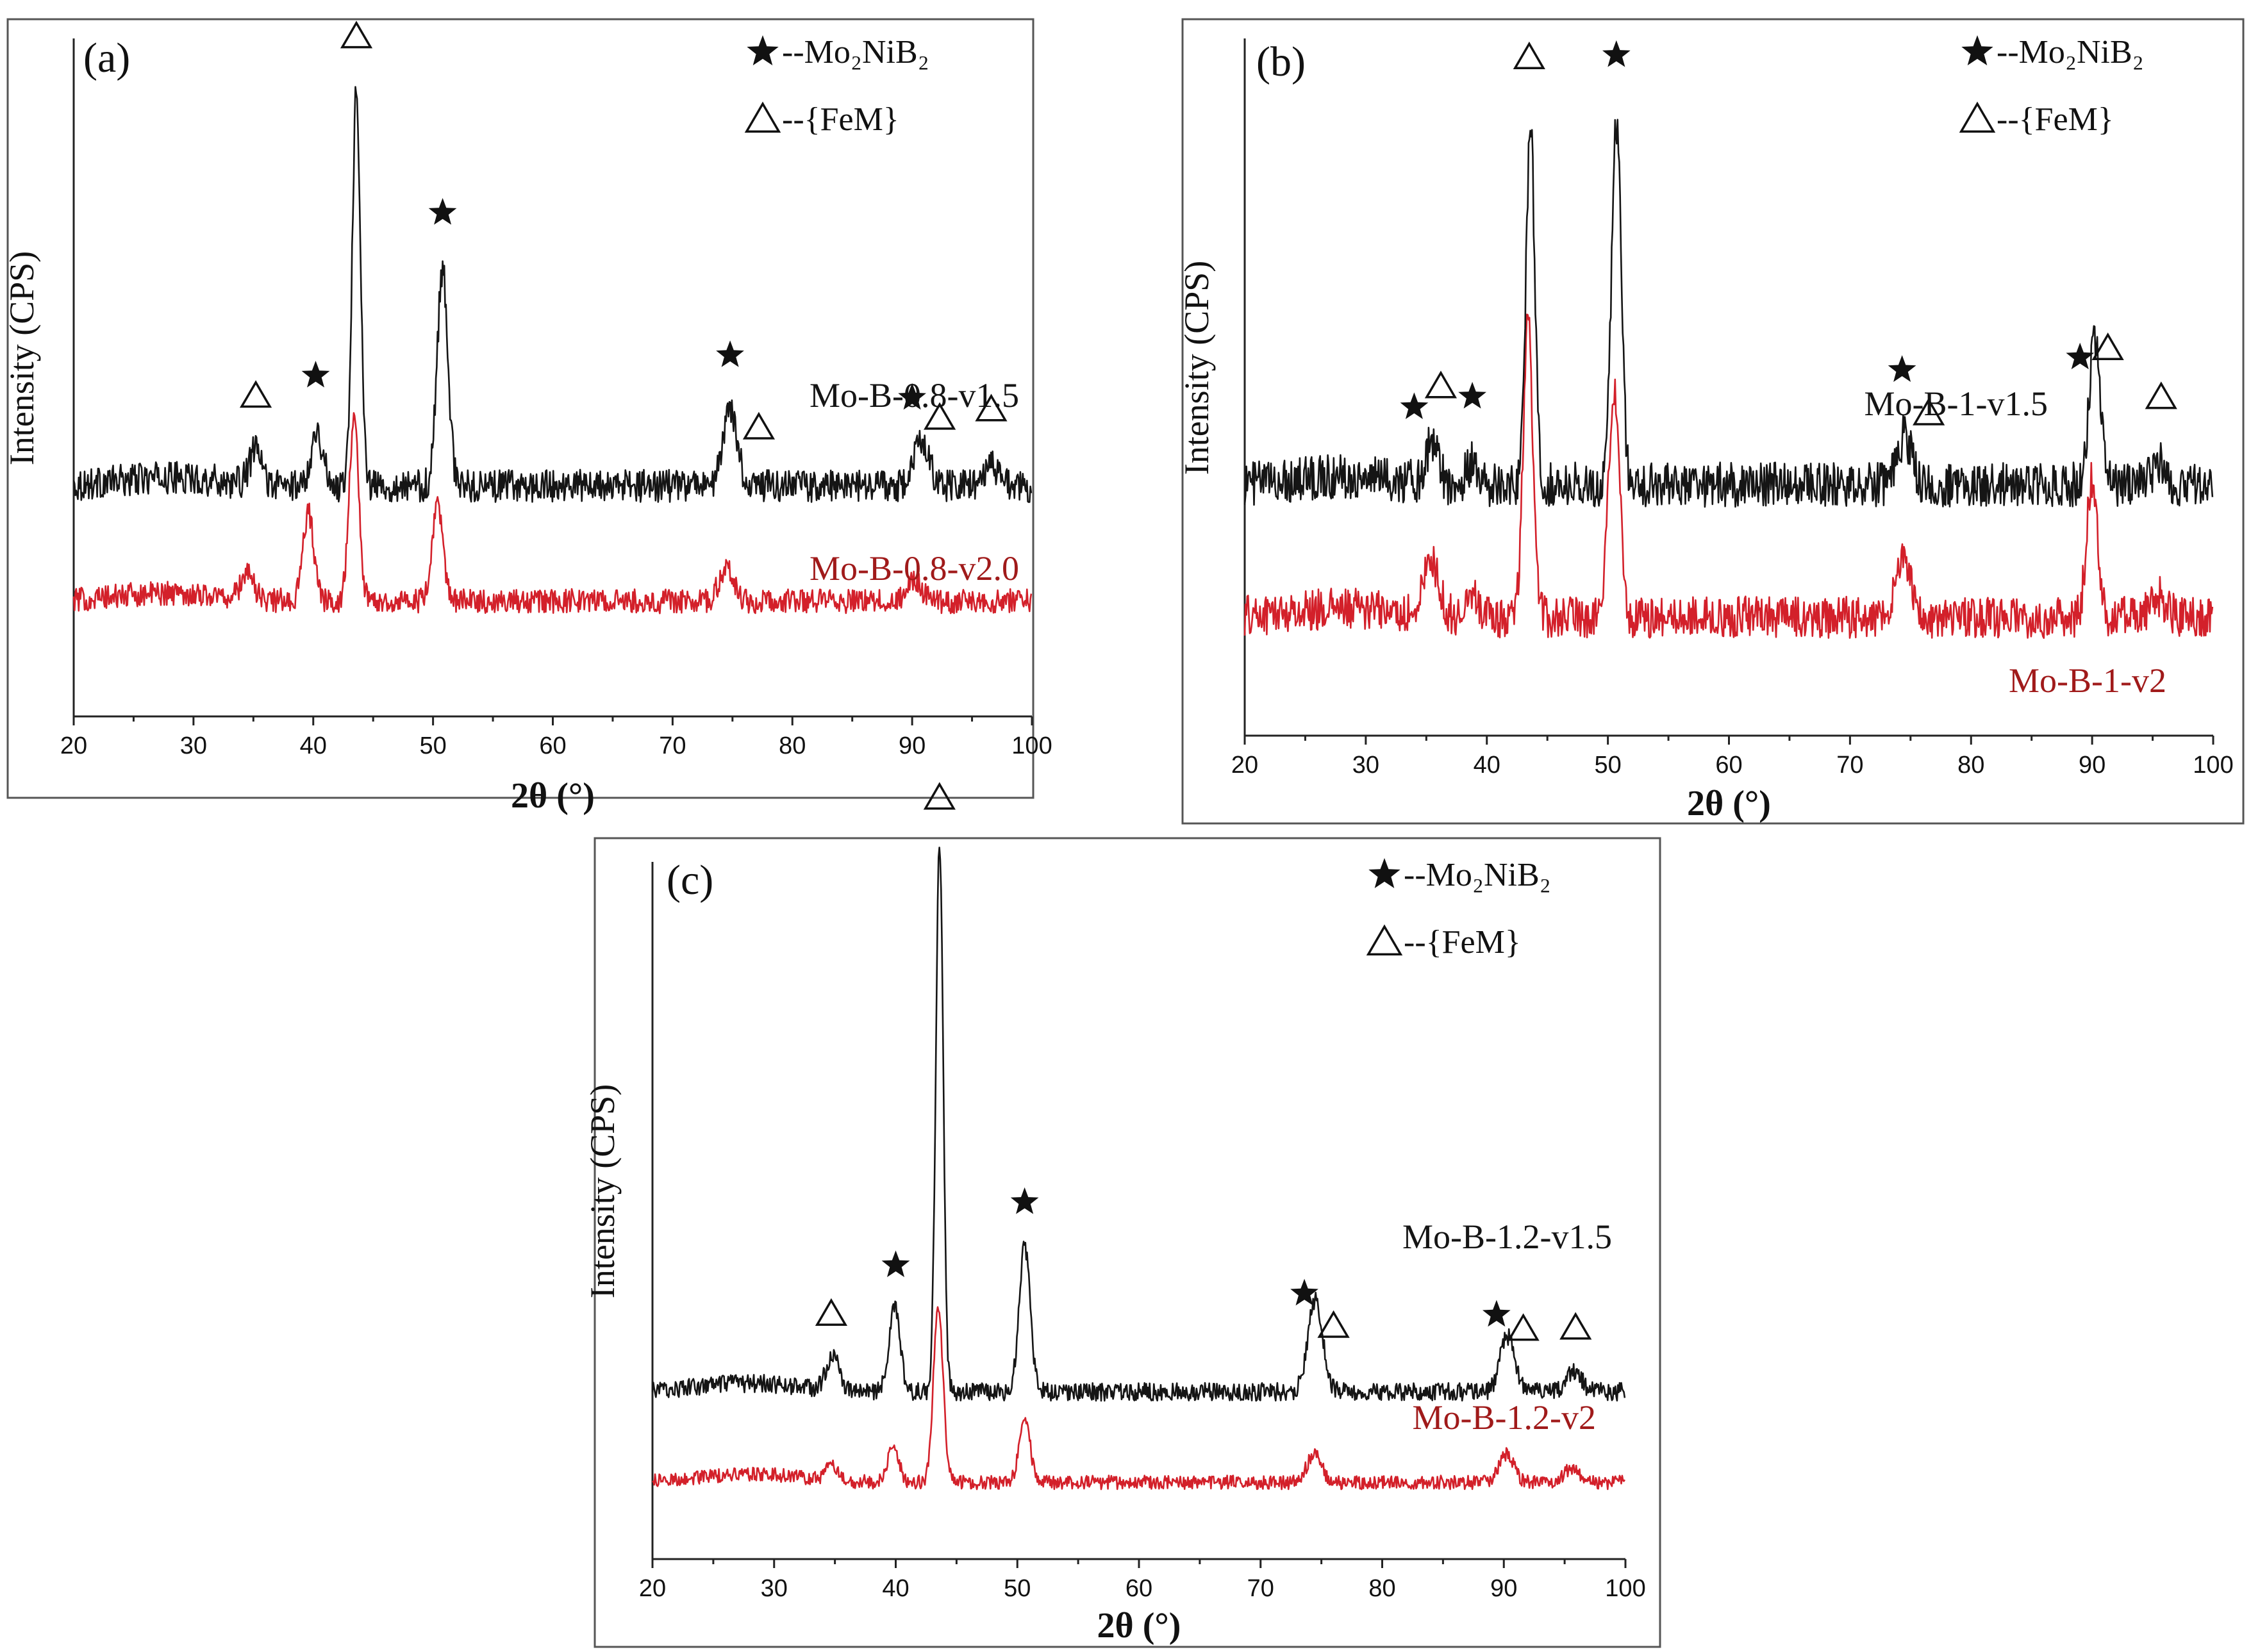 The image size is (2251, 1652). What do you see at coordinates (1504, 1417) in the screenshot?
I see `series-label-red: Mo-B-1.2-v2` at bounding box center [1504, 1417].